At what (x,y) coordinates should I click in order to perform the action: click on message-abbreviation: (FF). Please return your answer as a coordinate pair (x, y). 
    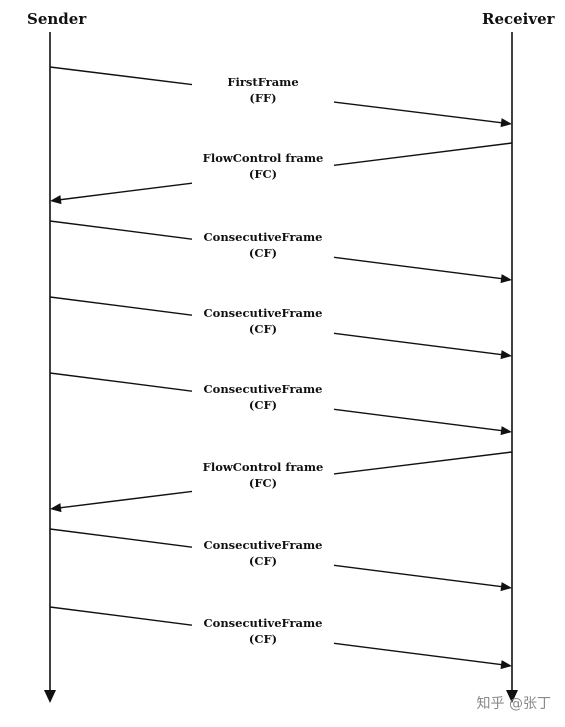
    Looking at the image, I should click on (263, 97).